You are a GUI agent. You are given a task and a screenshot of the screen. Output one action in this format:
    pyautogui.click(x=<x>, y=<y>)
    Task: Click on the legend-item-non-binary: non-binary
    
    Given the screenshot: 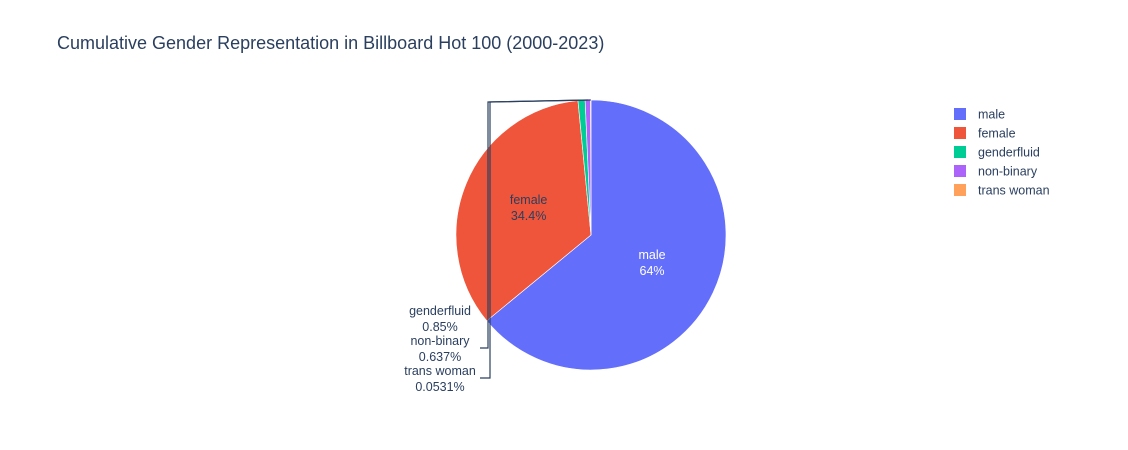 What is the action you would take?
    pyautogui.click(x=996, y=172)
    